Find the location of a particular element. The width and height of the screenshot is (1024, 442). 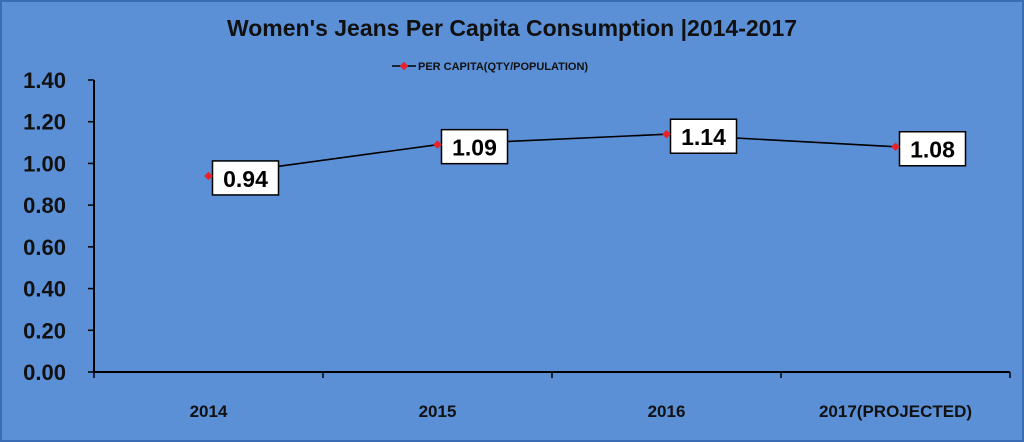

y-tick-label: 1.40 is located at coordinates (44, 80).